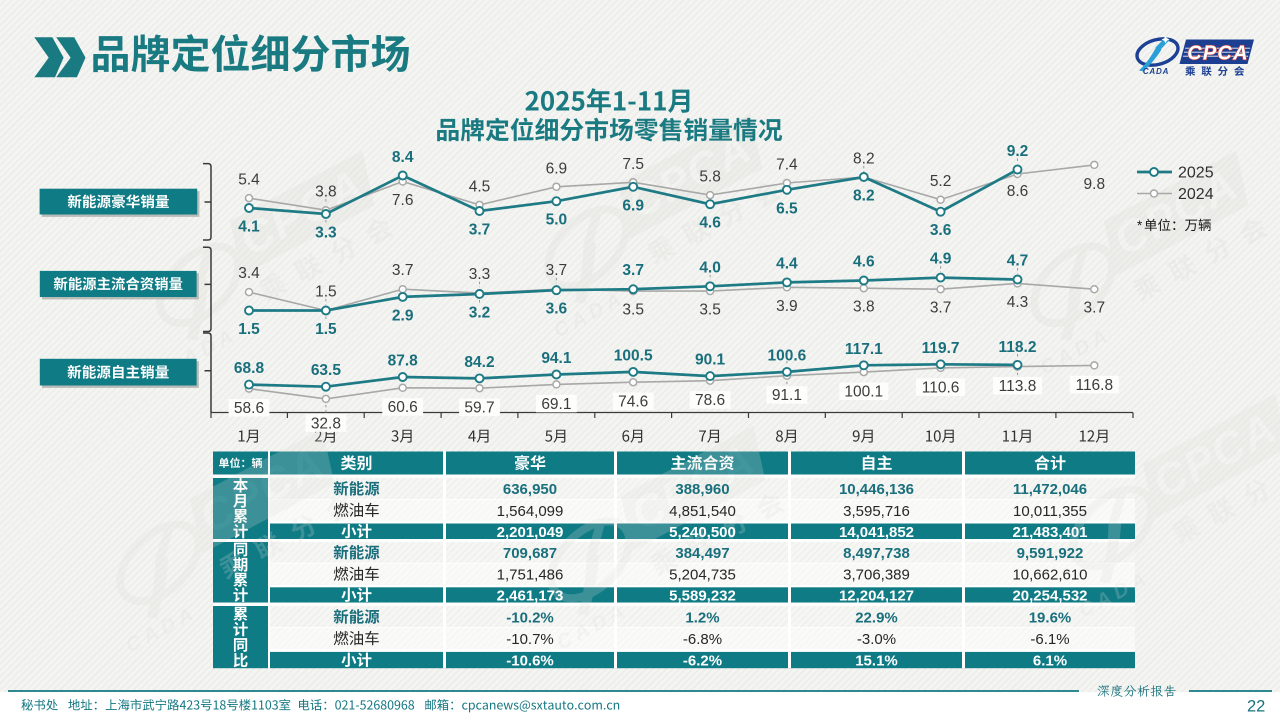 Image resolution: width=1280 pixels, height=720 pixels. Describe the element at coordinates (249, 408) in the screenshot. I see `svg-text: 58.6` at that location.